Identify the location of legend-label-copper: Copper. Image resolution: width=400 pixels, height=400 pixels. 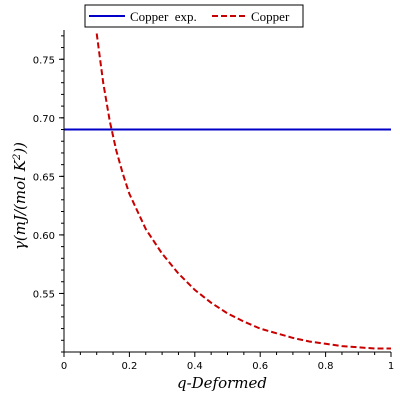
(270, 16).